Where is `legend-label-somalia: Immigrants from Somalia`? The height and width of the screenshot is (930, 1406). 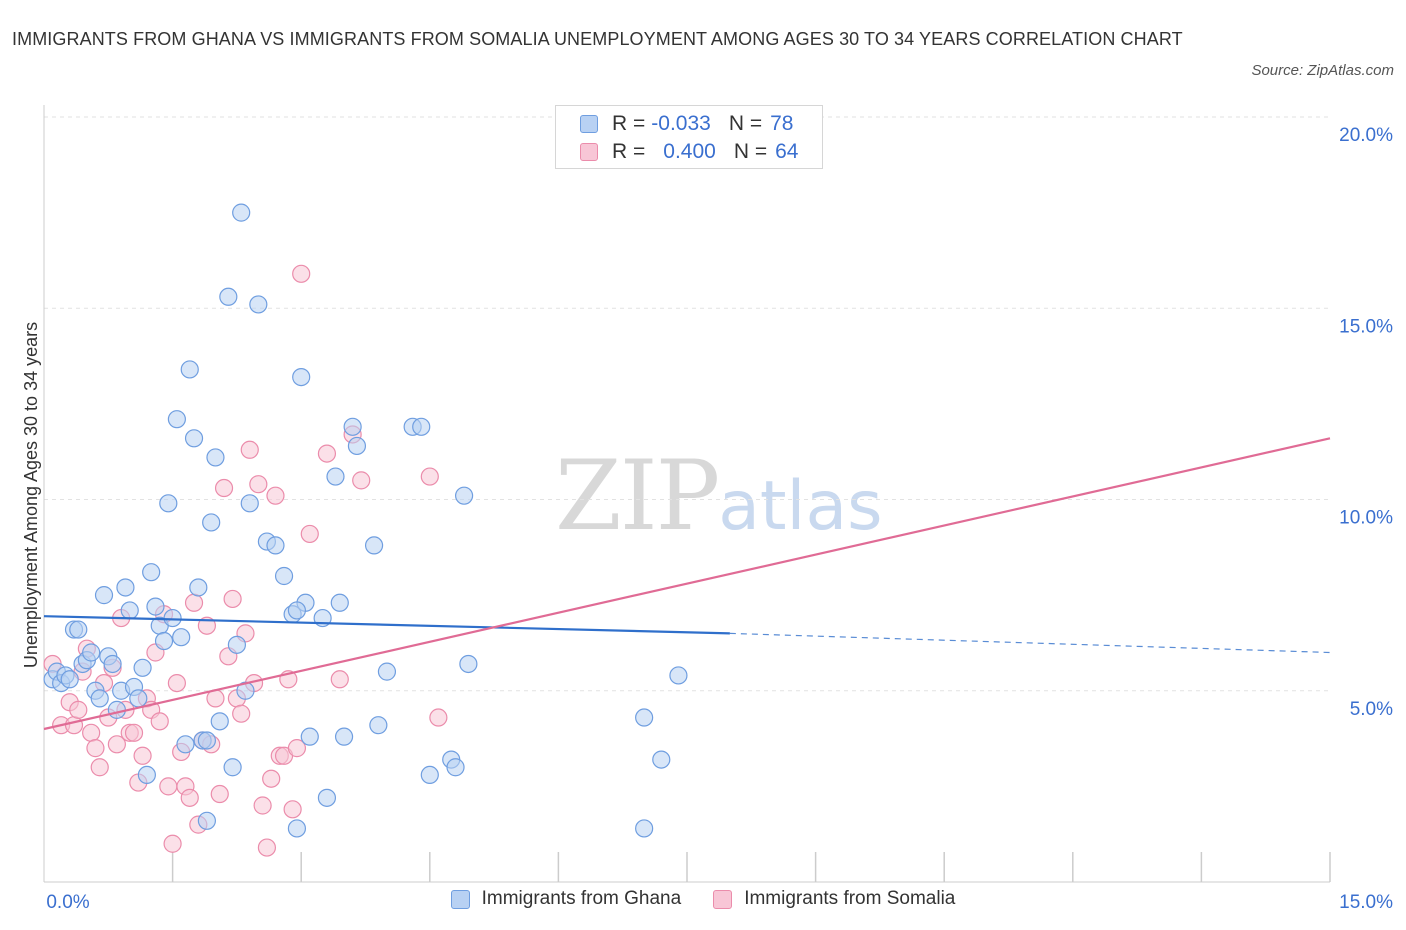 legend-label-somalia: Immigrants from Somalia is located at coordinates (850, 898).